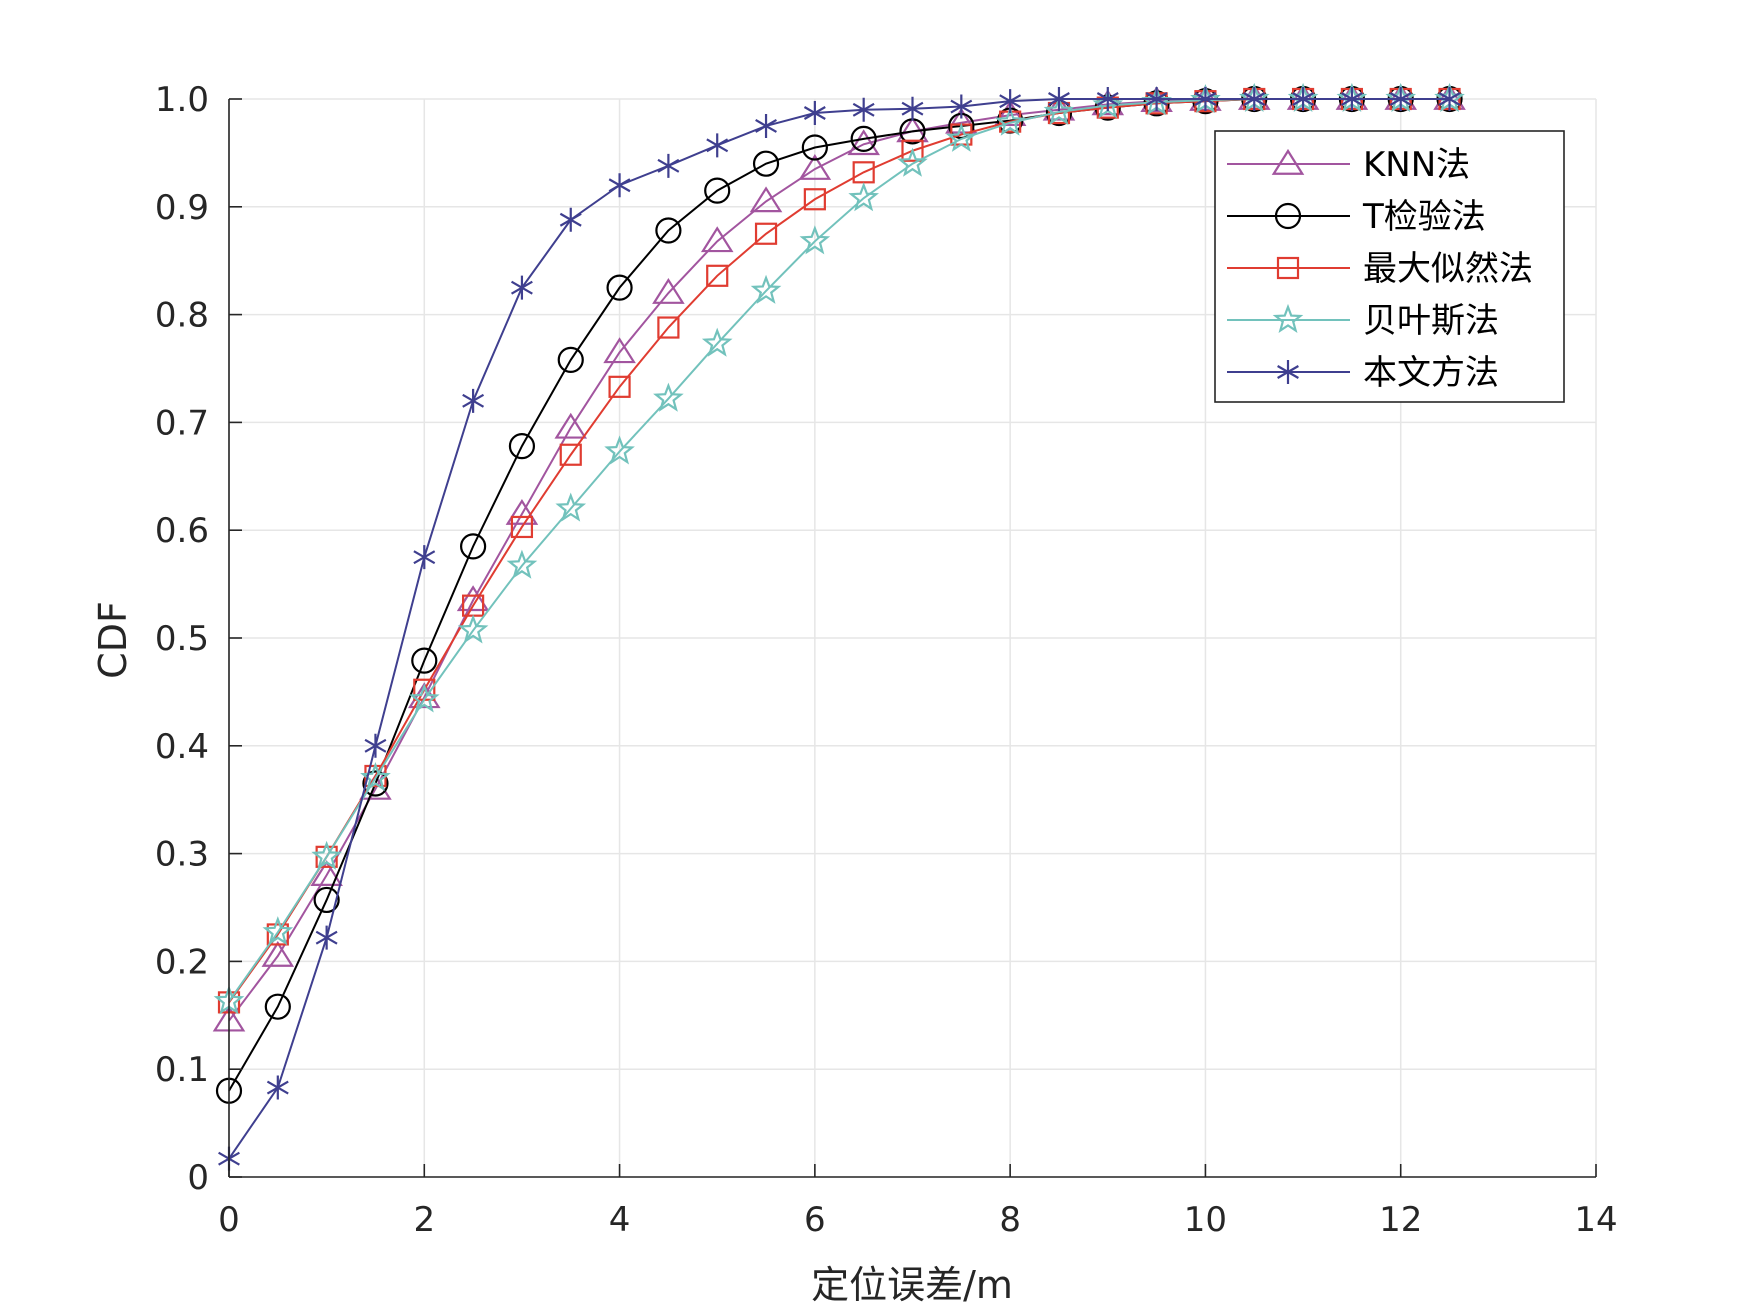  I want to click on y-tick-label: 0.6, so click(182, 531).